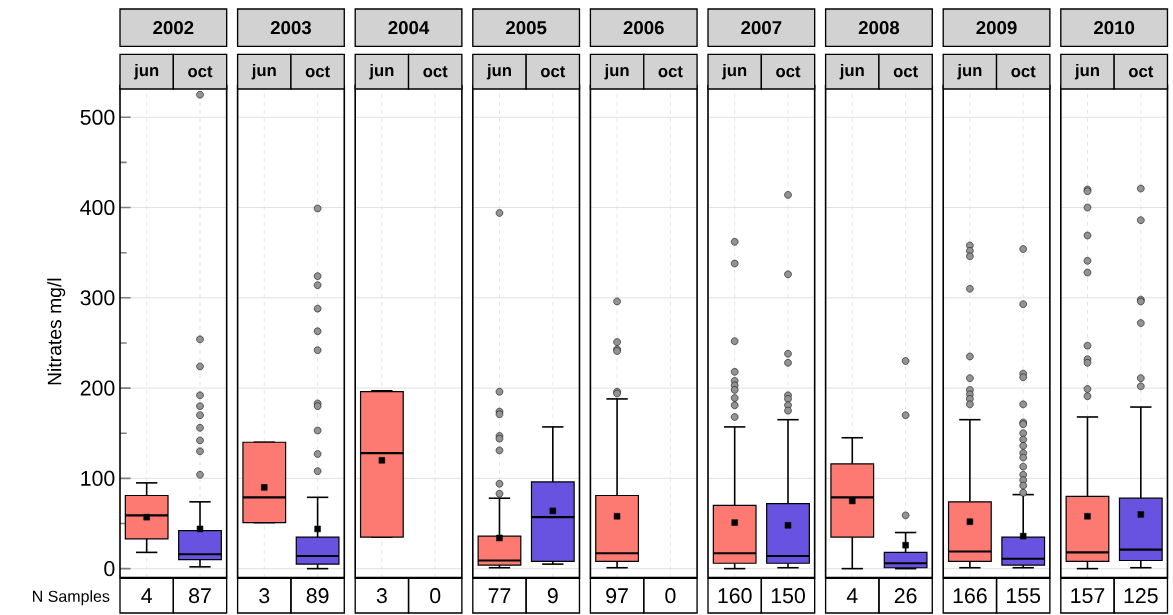 The image size is (1173, 615). Describe the element at coordinates (1141, 596) in the screenshot. I see `text: 125` at that location.